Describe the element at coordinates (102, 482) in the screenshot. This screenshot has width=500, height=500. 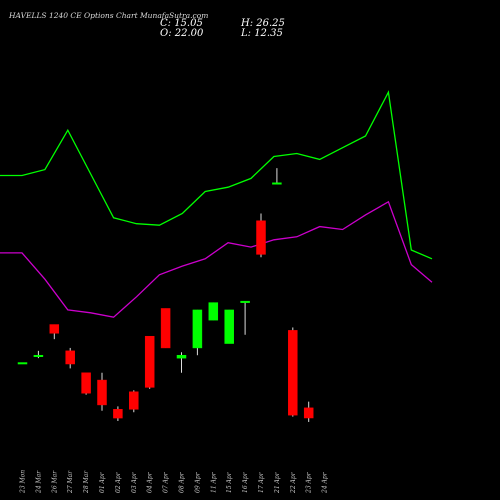
I see `x-tick-label: 01 Apr` at that location.